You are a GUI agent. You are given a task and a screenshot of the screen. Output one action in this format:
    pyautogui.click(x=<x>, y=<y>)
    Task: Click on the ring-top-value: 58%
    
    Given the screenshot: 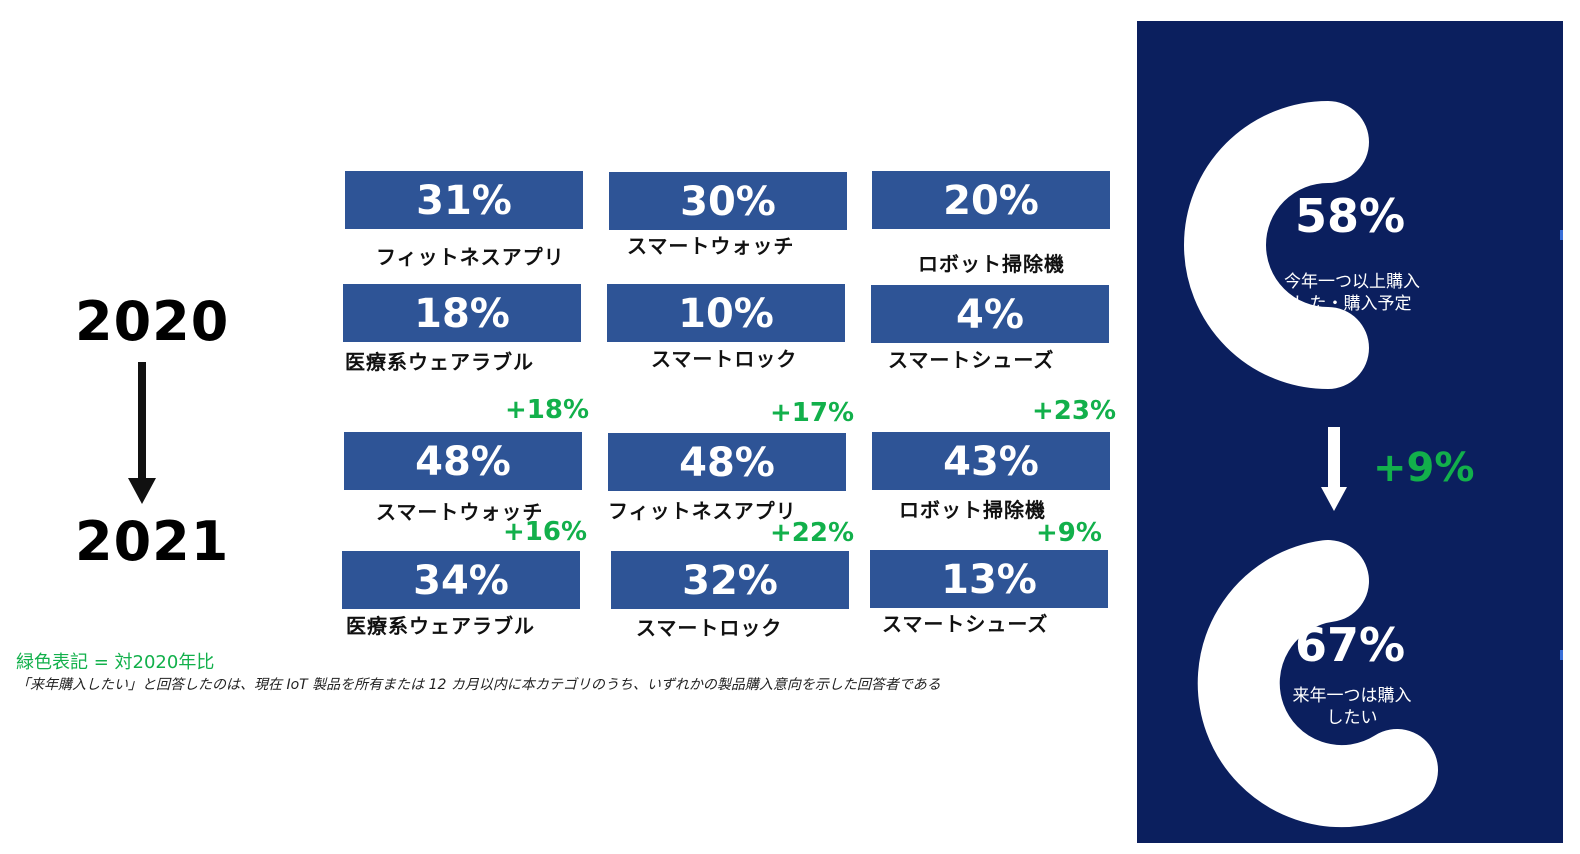 What is the action you would take?
    pyautogui.click(x=1350, y=216)
    